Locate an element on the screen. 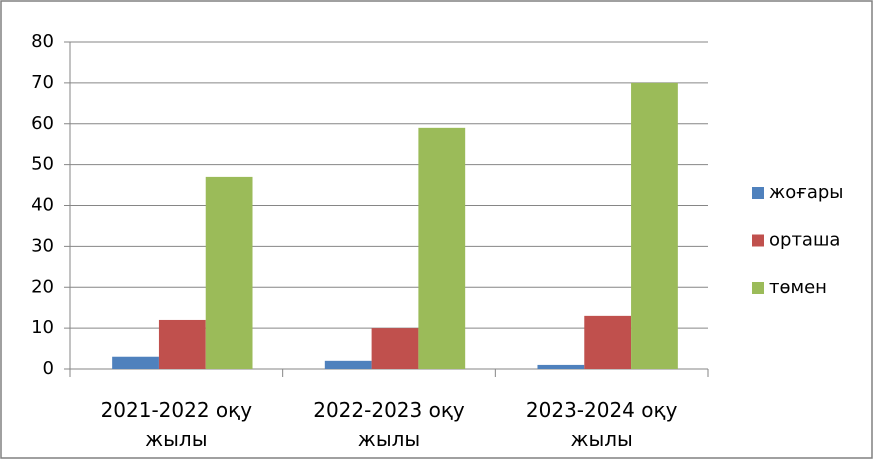 The width and height of the screenshot is (873, 459). legend-label: жоғары is located at coordinates (806, 192).